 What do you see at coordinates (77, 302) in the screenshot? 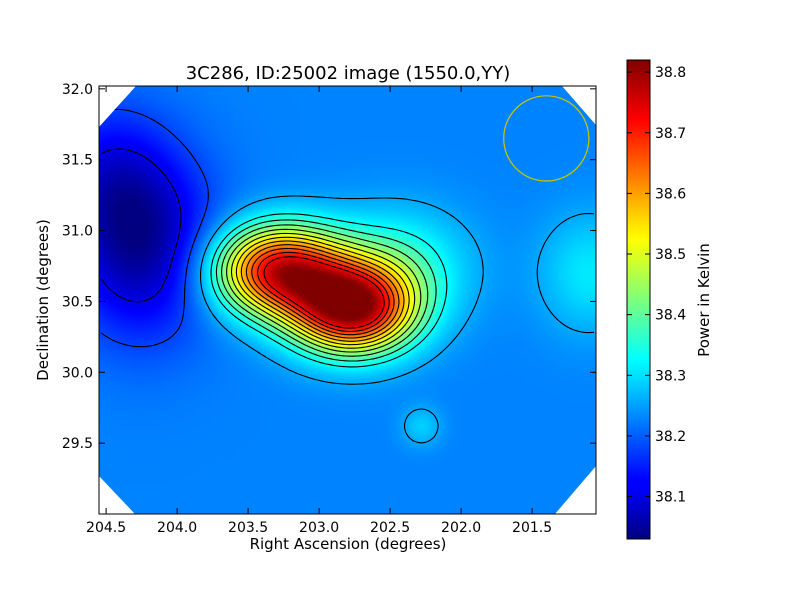
I see `y-tick-label: 30.5` at bounding box center [77, 302].